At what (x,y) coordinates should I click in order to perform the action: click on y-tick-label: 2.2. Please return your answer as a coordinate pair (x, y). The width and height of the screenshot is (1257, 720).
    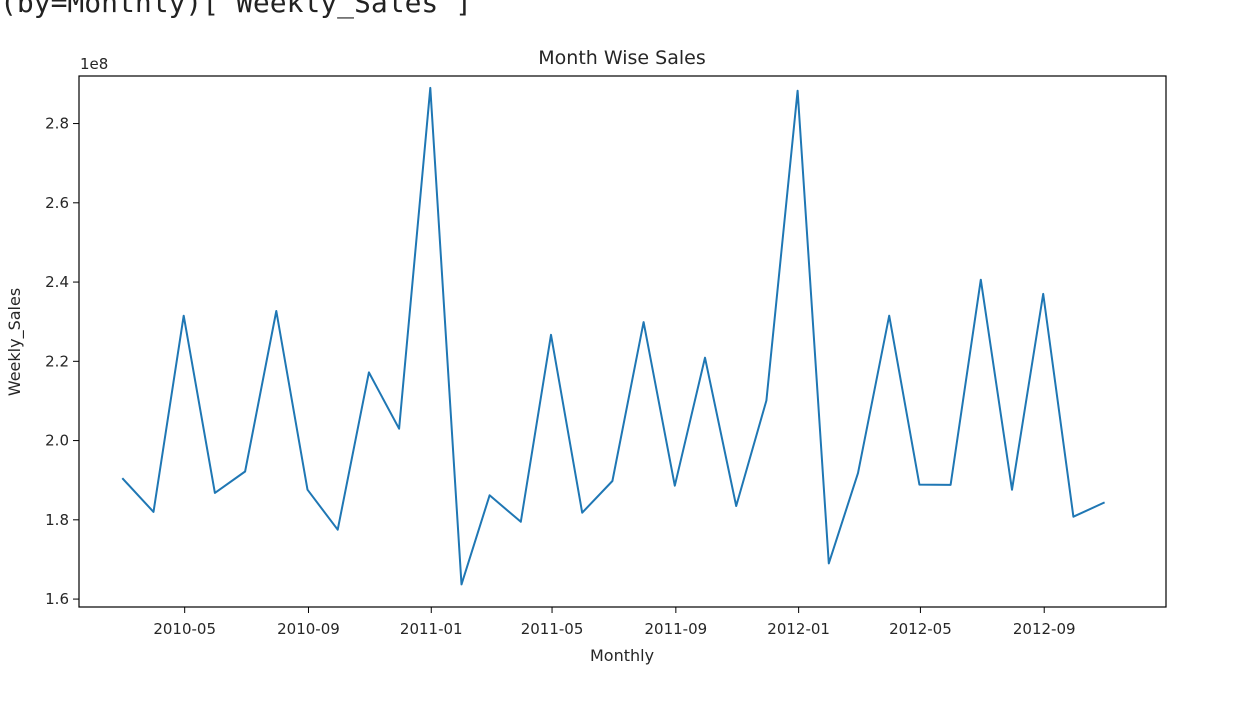
    Looking at the image, I should click on (57, 361).